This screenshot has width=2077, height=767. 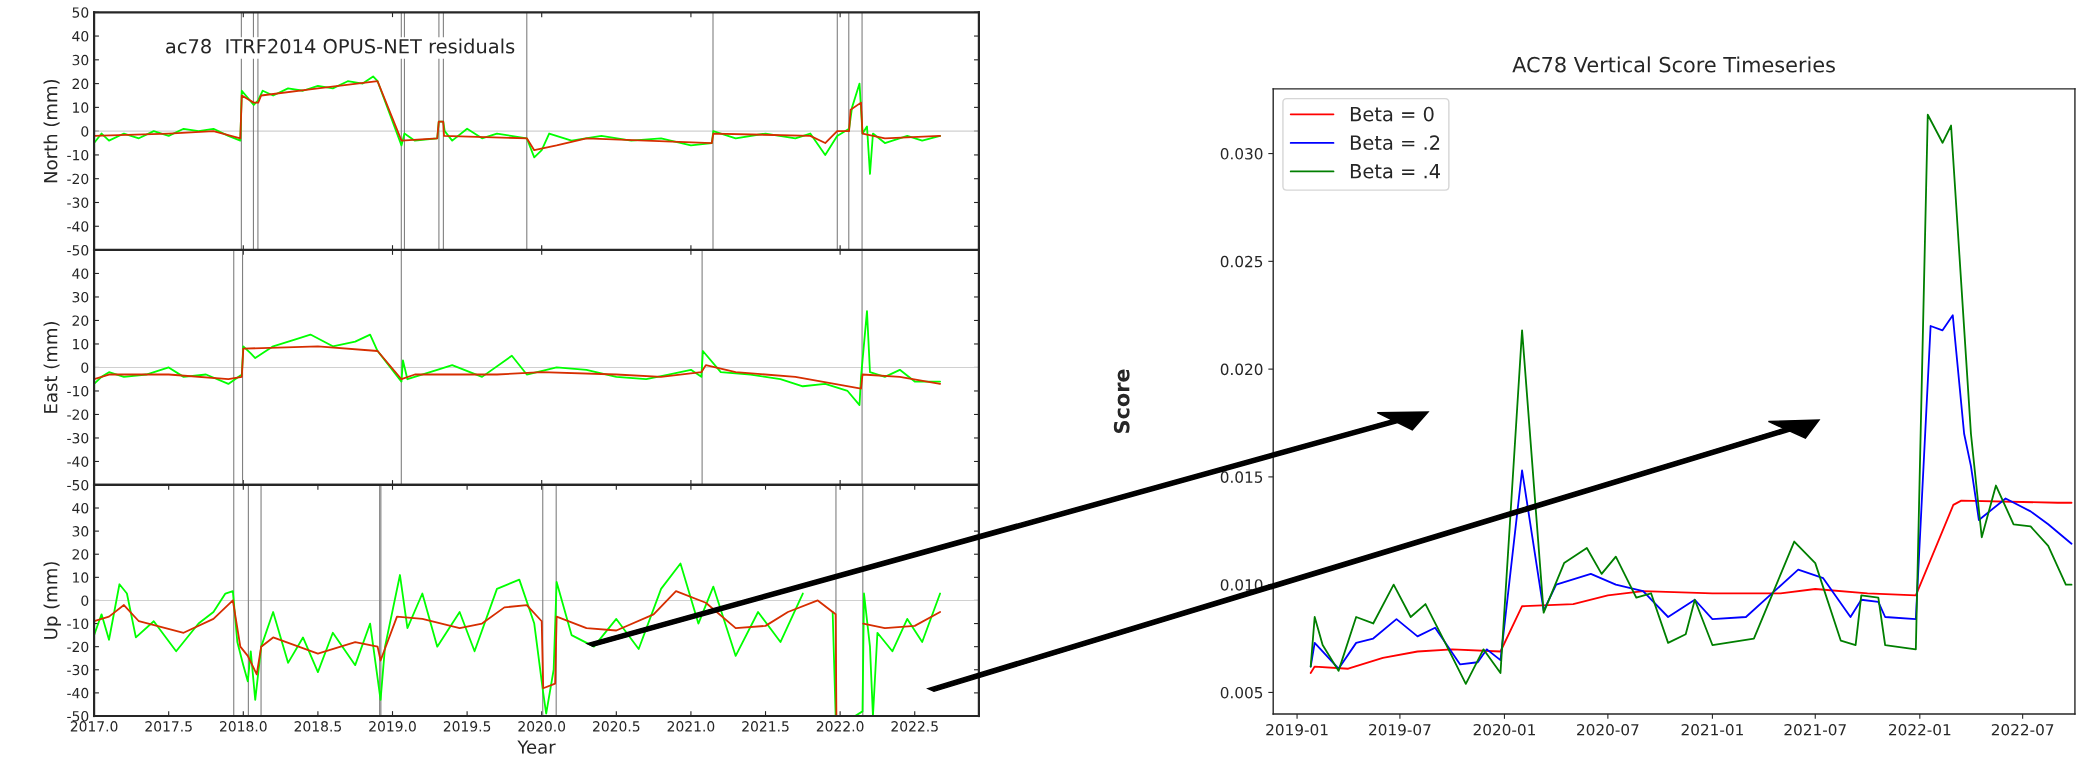 What do you see at coordinates (80, 12) in the screenshot?
I see `y-tick-label: 50` at bounding box center [80, 12].